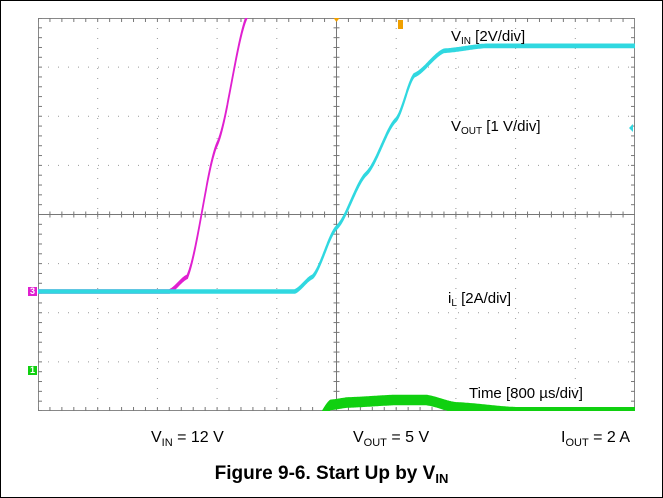 This screenshot has width=663, height=498. Describe the element at coordinates (336, 20) in the screenshot. I see `trigger-position-marker` at that location.